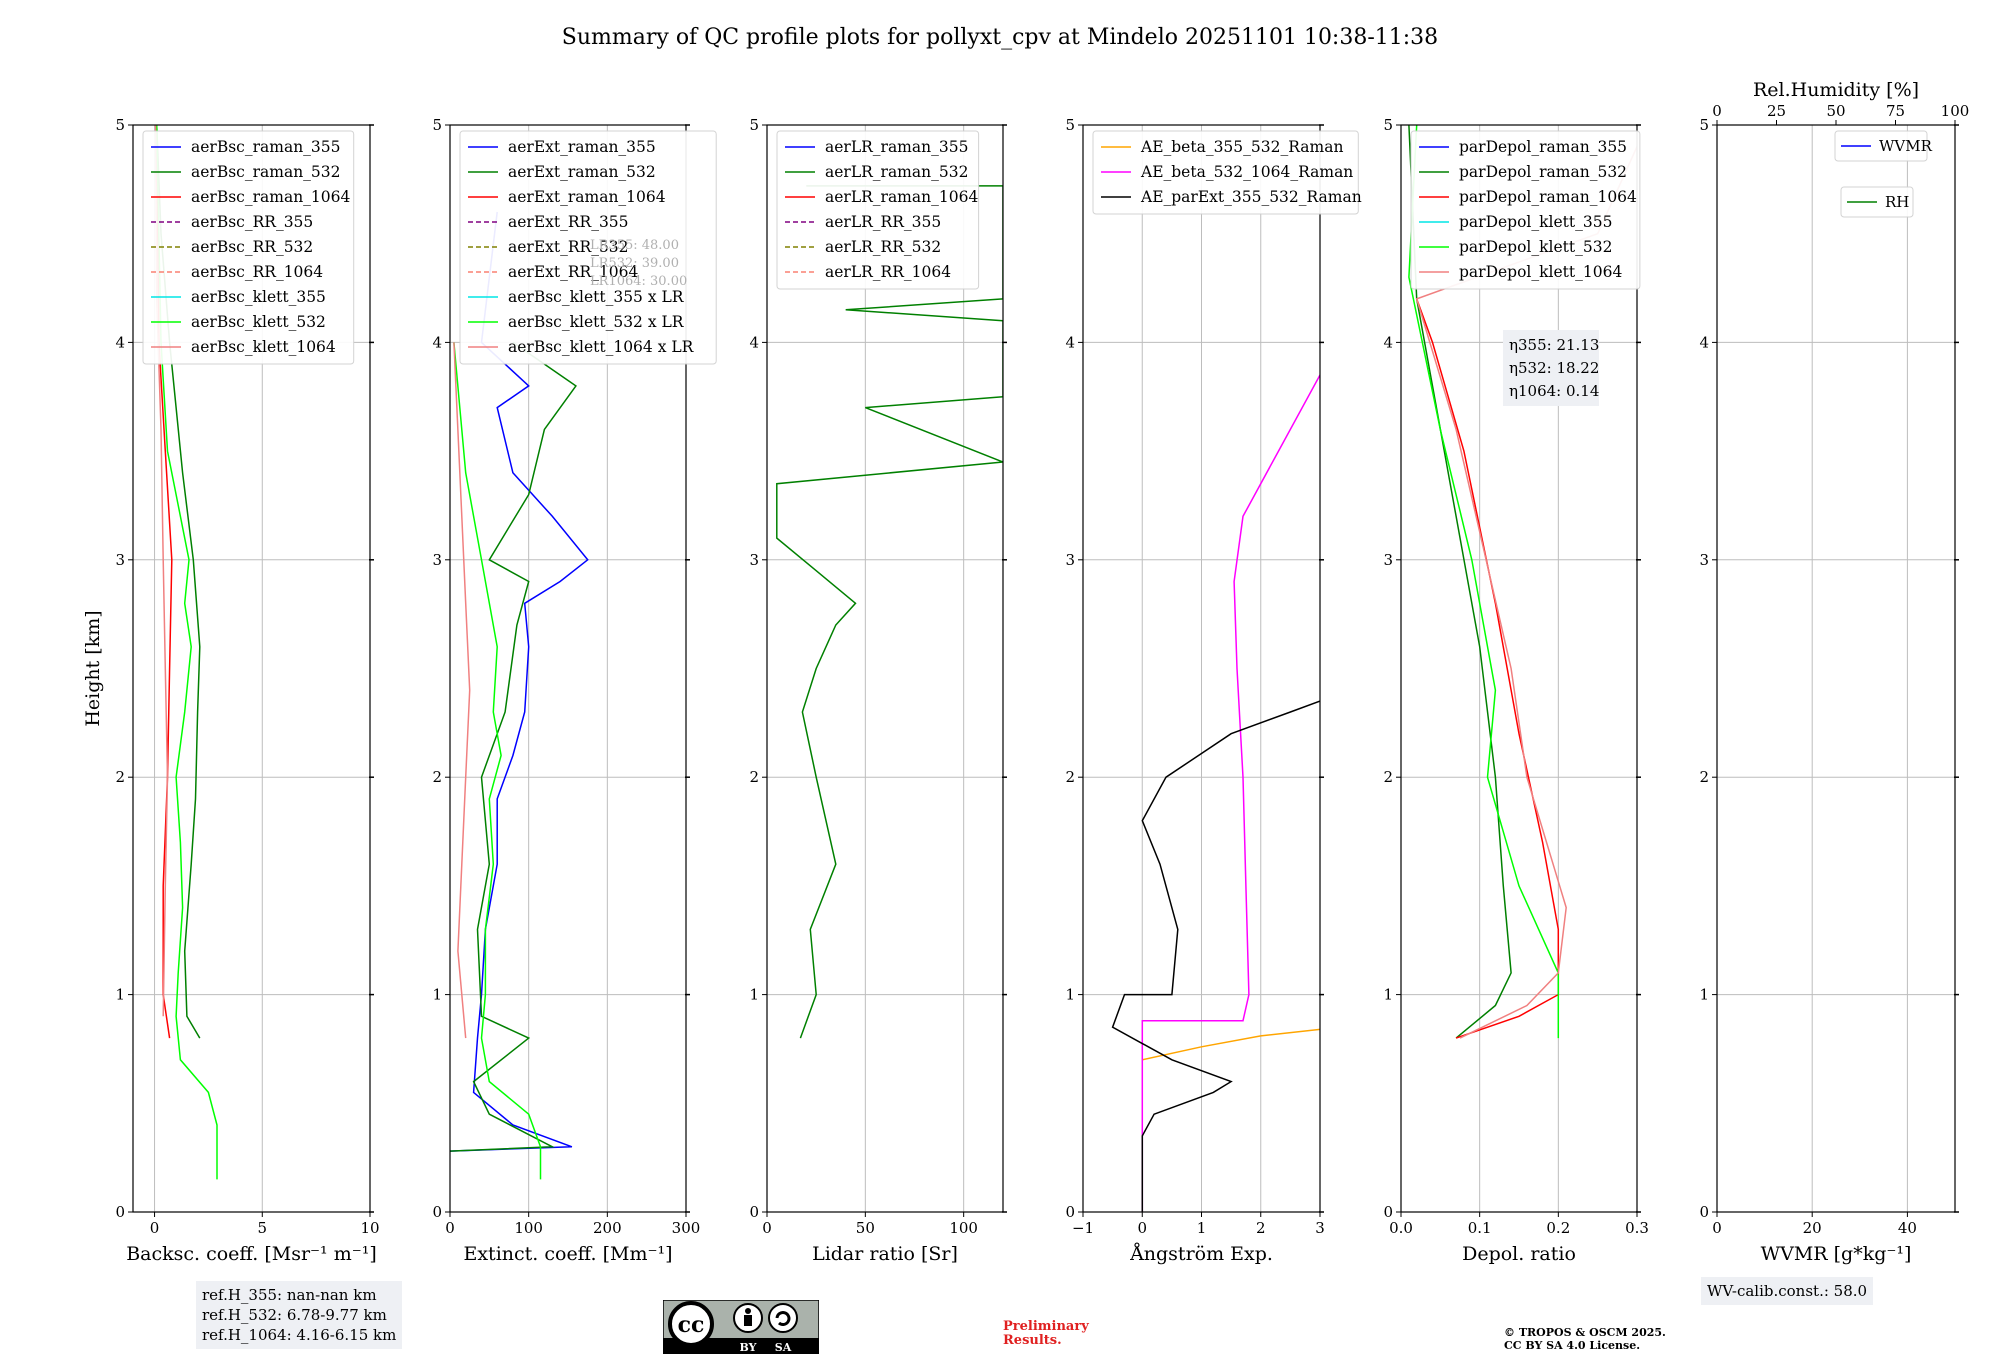  I want to click on x-tick-label: 2, so click(1261, 1228).